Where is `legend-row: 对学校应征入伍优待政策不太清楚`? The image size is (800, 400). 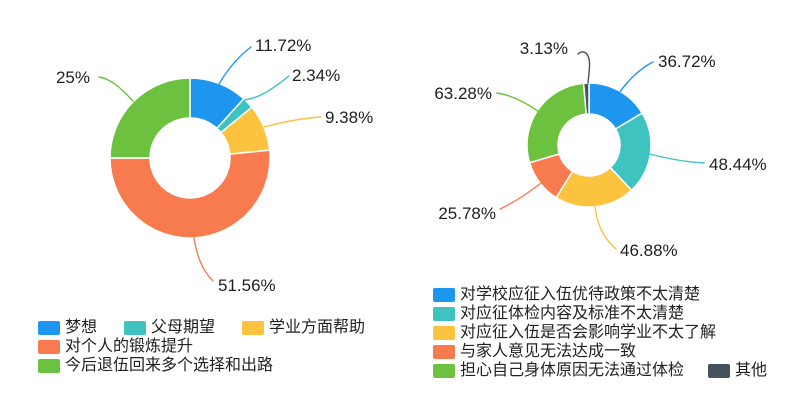
legend-row: 对学校应征入伍优待政策不太清楚 is located at coordinates (600, 295).